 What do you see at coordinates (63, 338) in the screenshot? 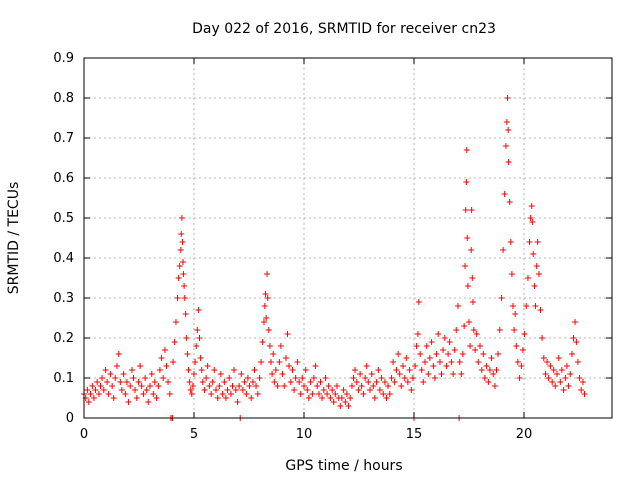
I see `y-tick-label: 0.2` at bounding box center [63, 338].